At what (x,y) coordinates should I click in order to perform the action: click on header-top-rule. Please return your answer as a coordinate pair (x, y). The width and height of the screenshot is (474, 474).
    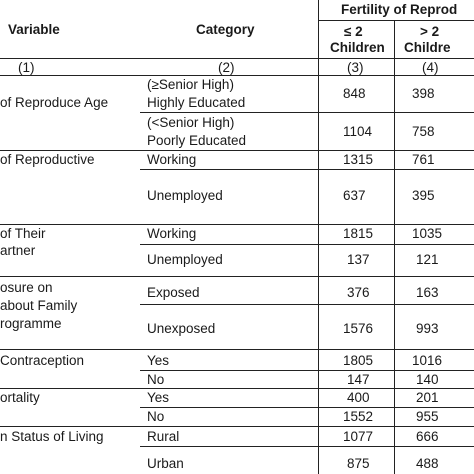
    Looking at the image, I should click on (396, 20).